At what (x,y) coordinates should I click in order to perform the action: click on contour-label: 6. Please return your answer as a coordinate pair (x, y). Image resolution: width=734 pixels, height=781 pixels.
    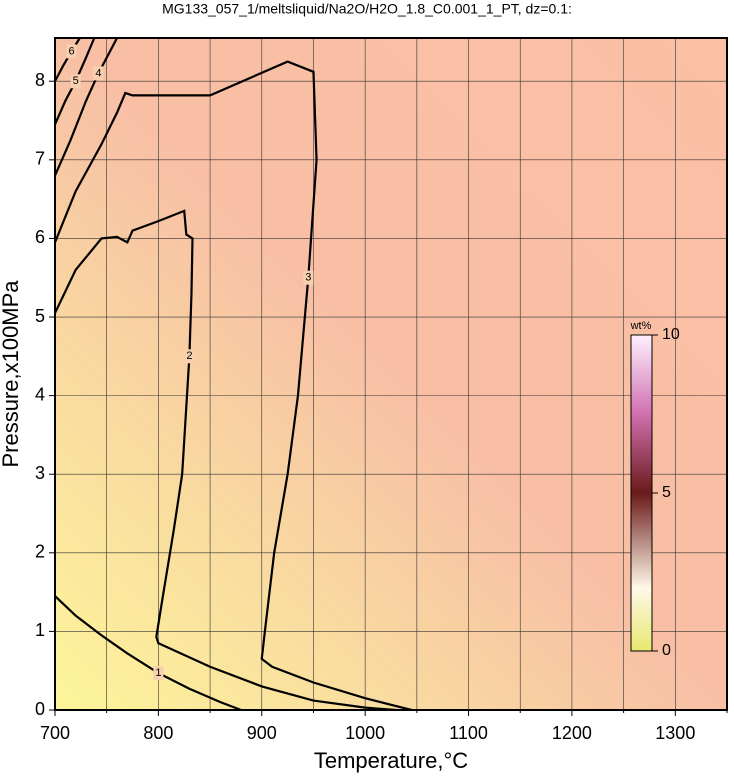
    Looking at the image, I should click on (71, 51).